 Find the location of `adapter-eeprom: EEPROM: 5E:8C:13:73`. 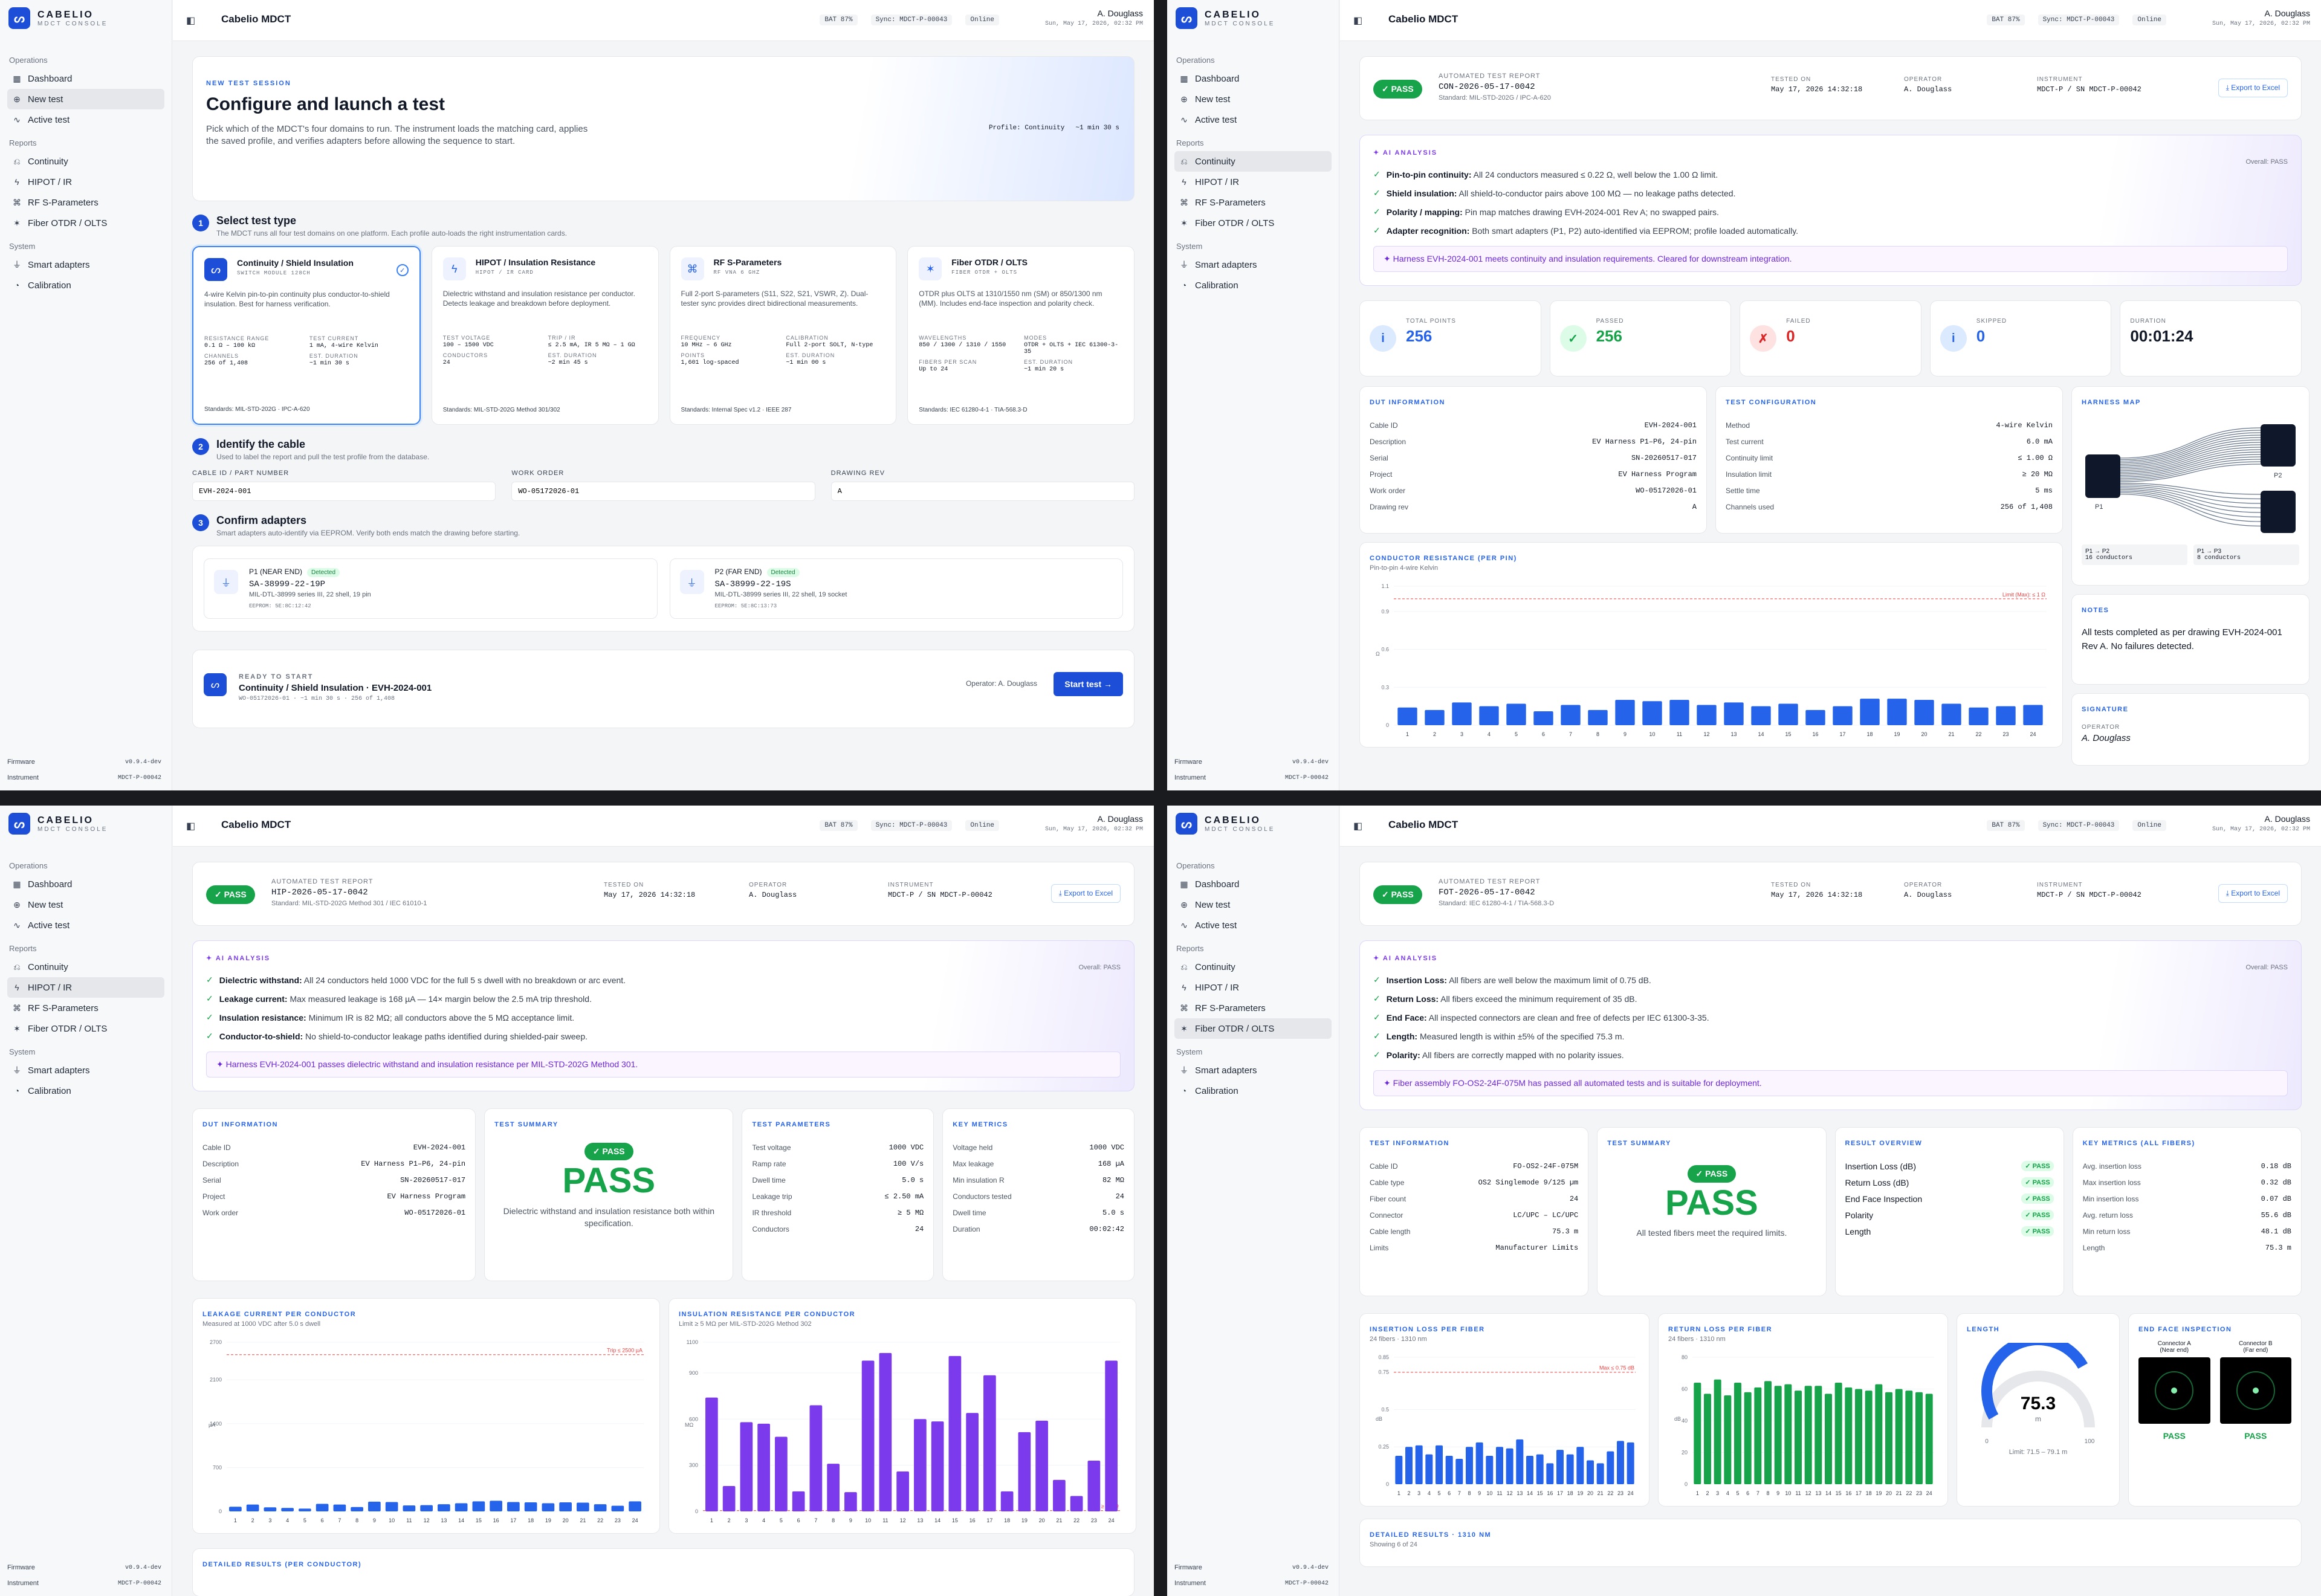

adapter-eeprom: EEPROM: 5E:8C:13:73 is located at coordinates (745, 606).